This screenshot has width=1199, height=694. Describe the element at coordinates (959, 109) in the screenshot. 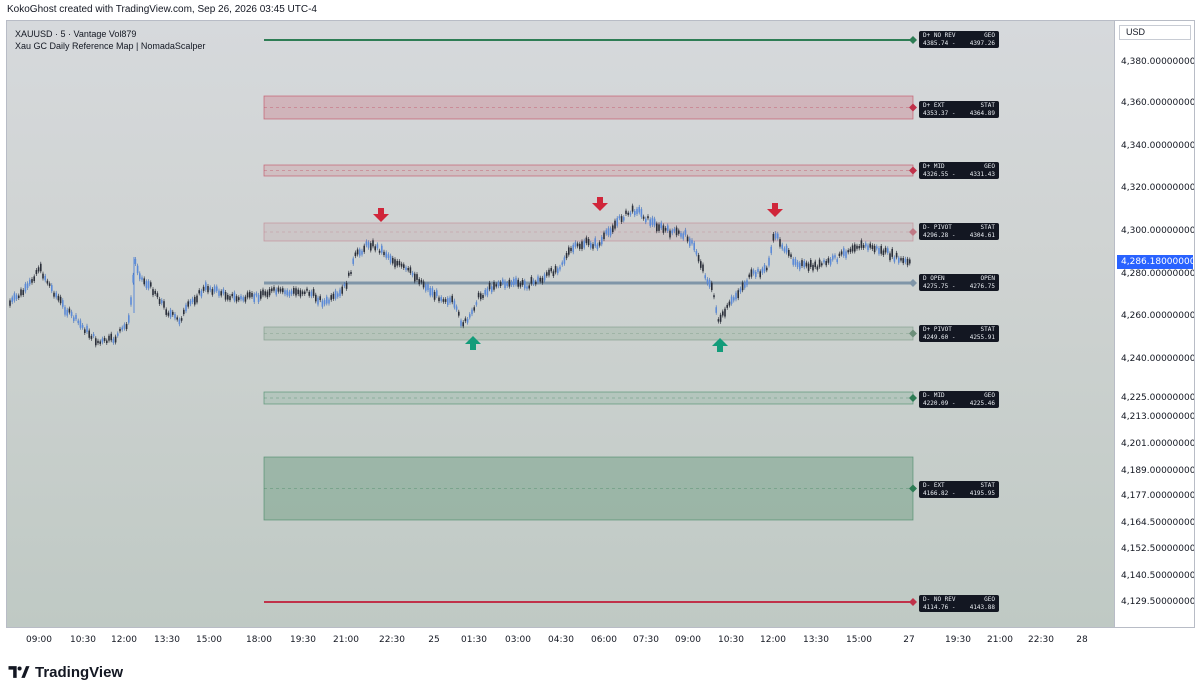

I see `level-label-box: D+ EXT STAT 4353.37 - 4364.89` at that location.